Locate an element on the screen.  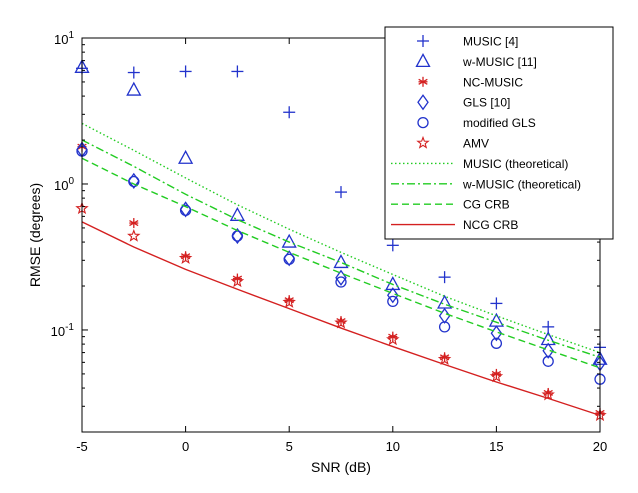
legend-item: GLS [10] is located at coordinates (463, 102).